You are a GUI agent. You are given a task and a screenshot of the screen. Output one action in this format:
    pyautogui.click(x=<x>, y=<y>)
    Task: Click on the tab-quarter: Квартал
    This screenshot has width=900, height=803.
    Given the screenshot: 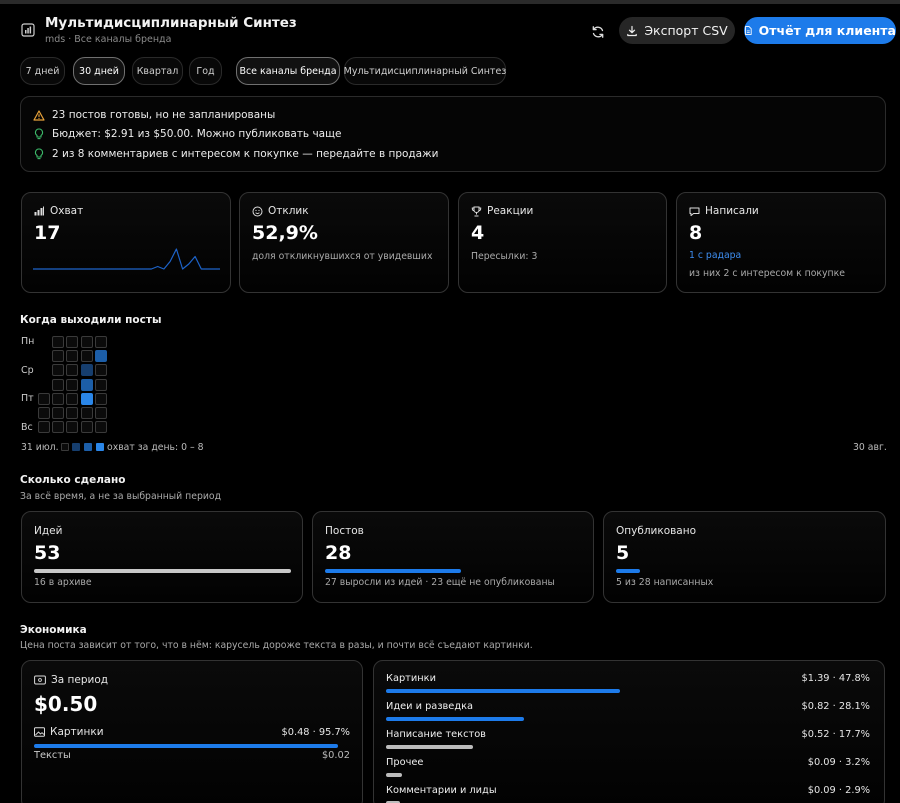 What is the action you would take?
    pyautogui.click(x=157, y=71)
    